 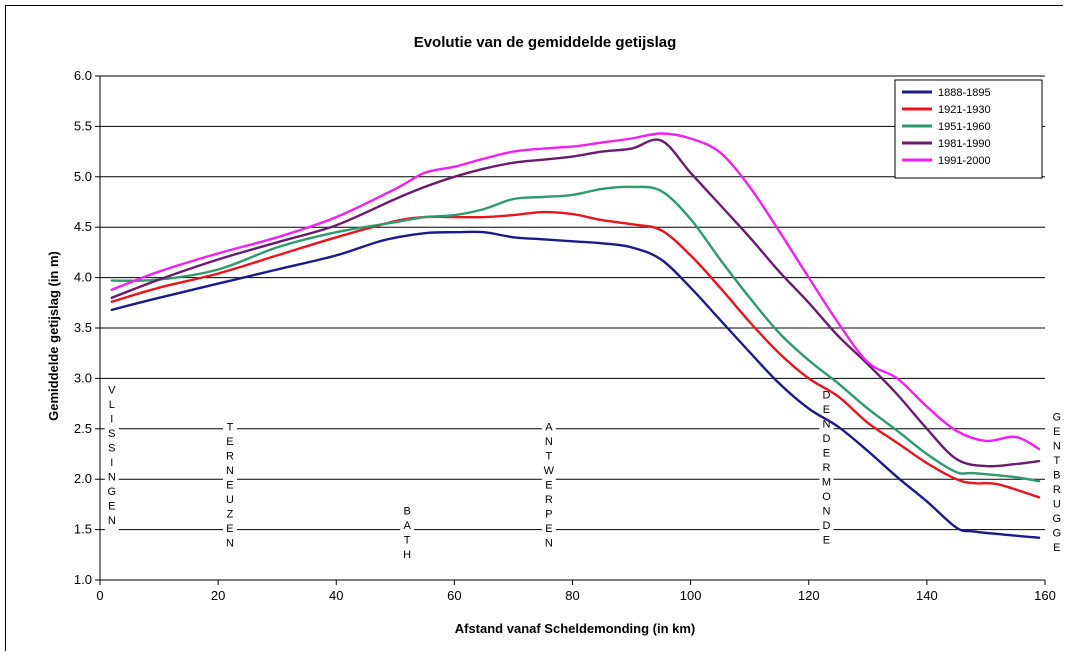 What do you see at coordinates (548, 515) in the screenshot?
I see `place-letter: P` at bounding box center [548, 515].